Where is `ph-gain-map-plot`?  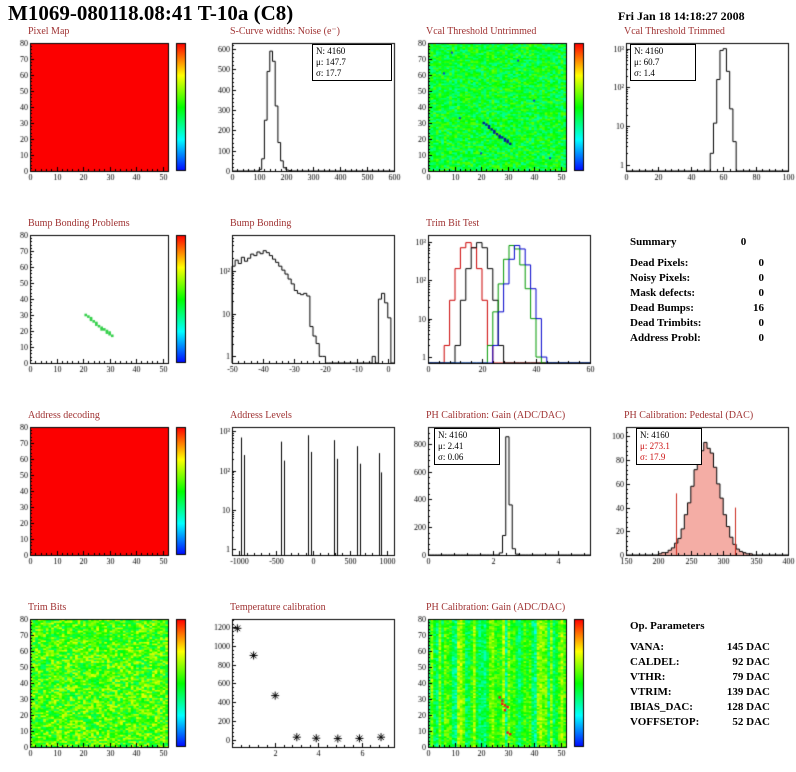 ph-gain-map-plot is located at coordinates (500, 689).